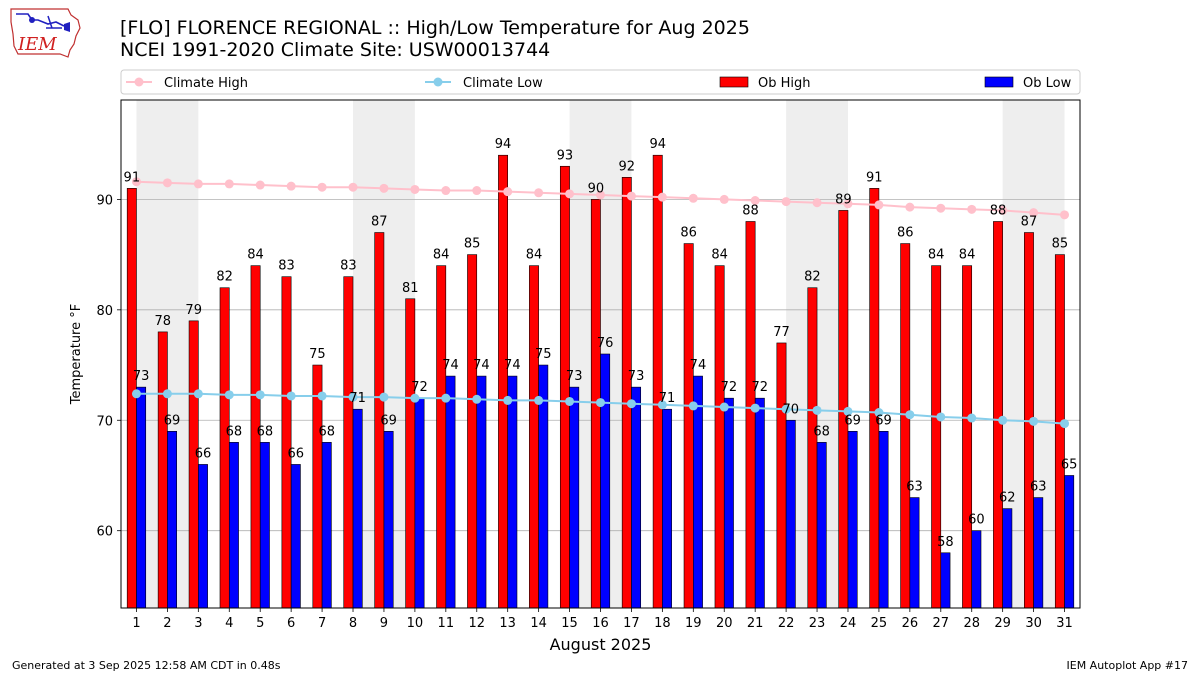 Image resolution: width=1200 pixels, height=675 pixels. I want to click on x-tick-label: 17, so click(631, 623).